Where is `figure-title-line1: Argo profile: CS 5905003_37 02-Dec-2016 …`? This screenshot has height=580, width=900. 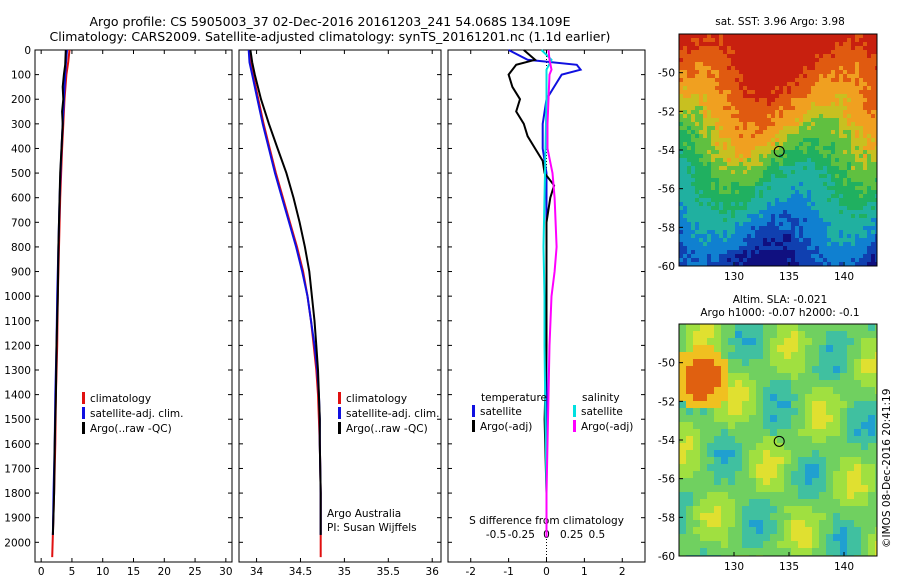 figure-title-line1: Argo profile: CS 5905003_37 02-Dec-2016 … is located at coordinates (330, 21).